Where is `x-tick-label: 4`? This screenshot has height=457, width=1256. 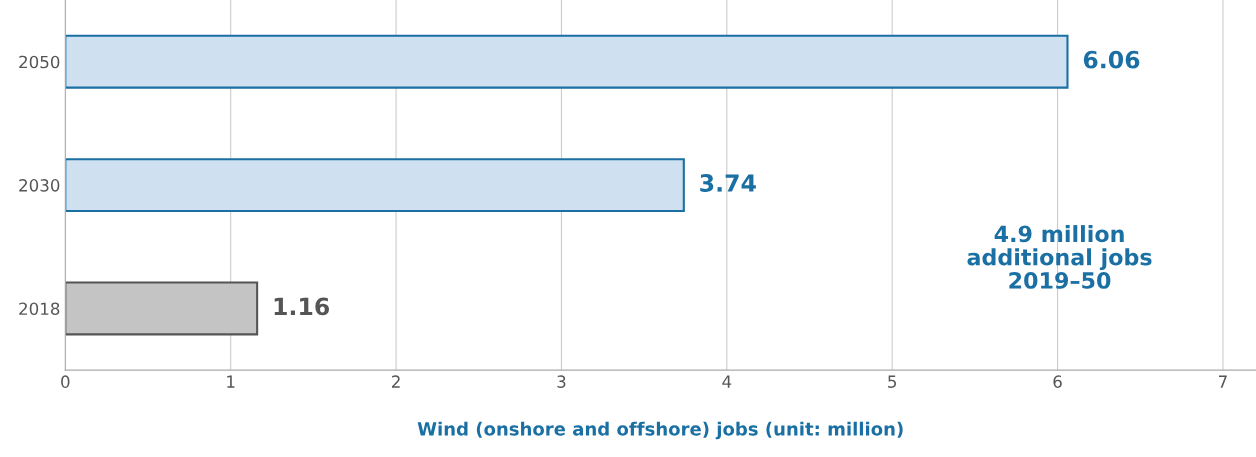
x-tick-label: 4 is located at coordinates (727, 381).